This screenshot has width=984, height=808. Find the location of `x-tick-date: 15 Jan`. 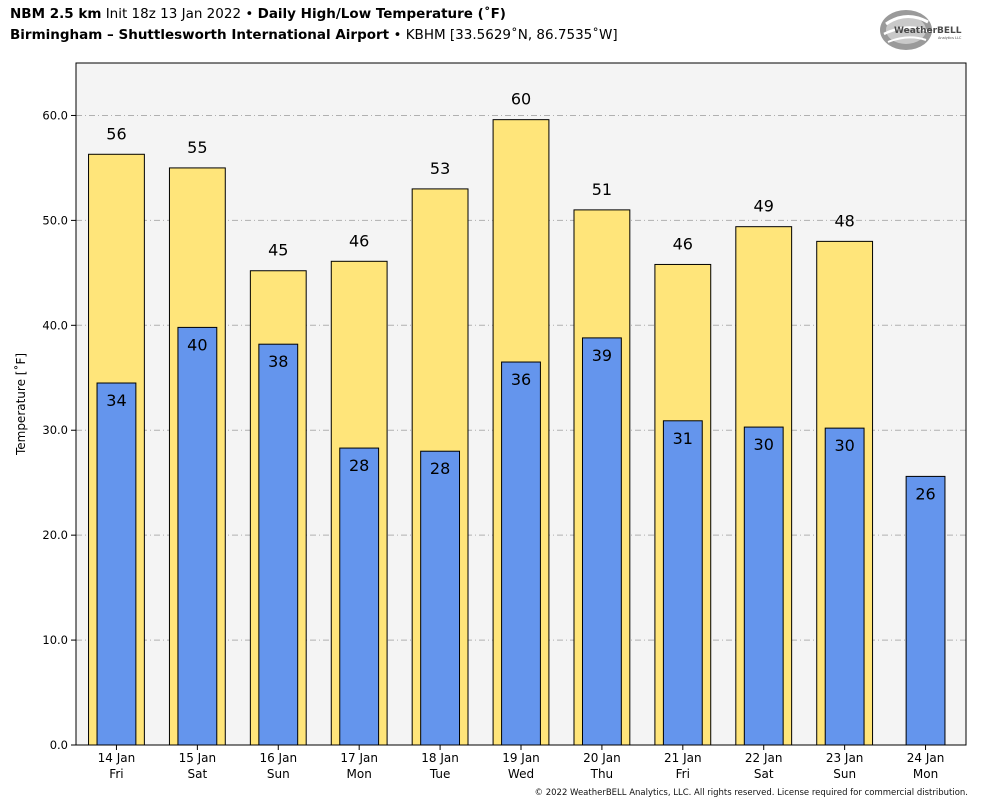

x-tick-date: 15 Jan is located at coordinates (198, 758).